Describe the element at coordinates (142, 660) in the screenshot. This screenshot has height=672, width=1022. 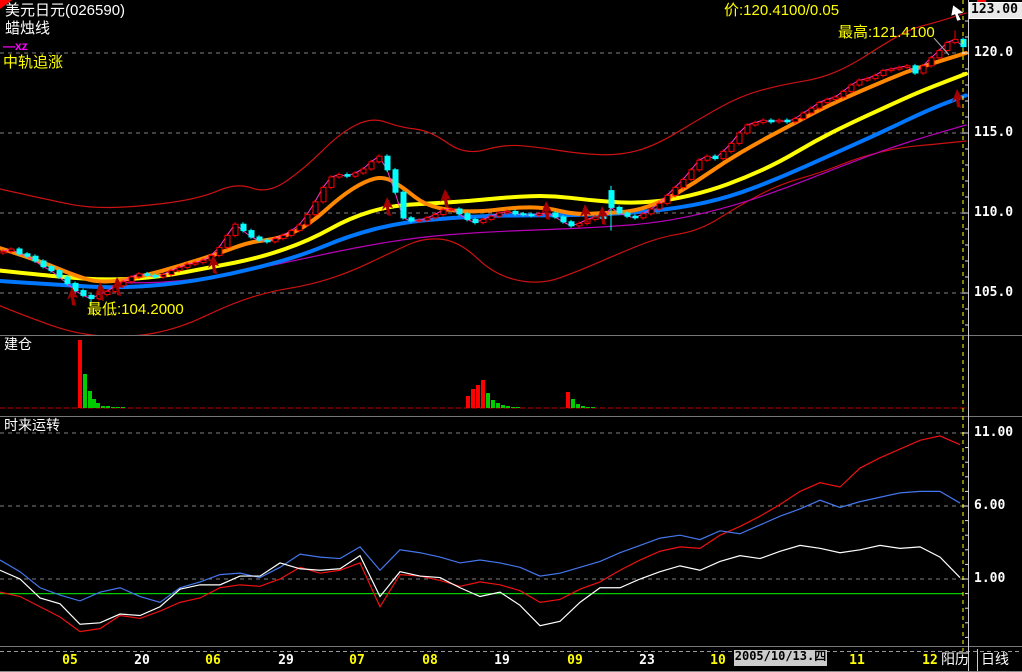
I see `date-axis-label-20: 20` at that location.